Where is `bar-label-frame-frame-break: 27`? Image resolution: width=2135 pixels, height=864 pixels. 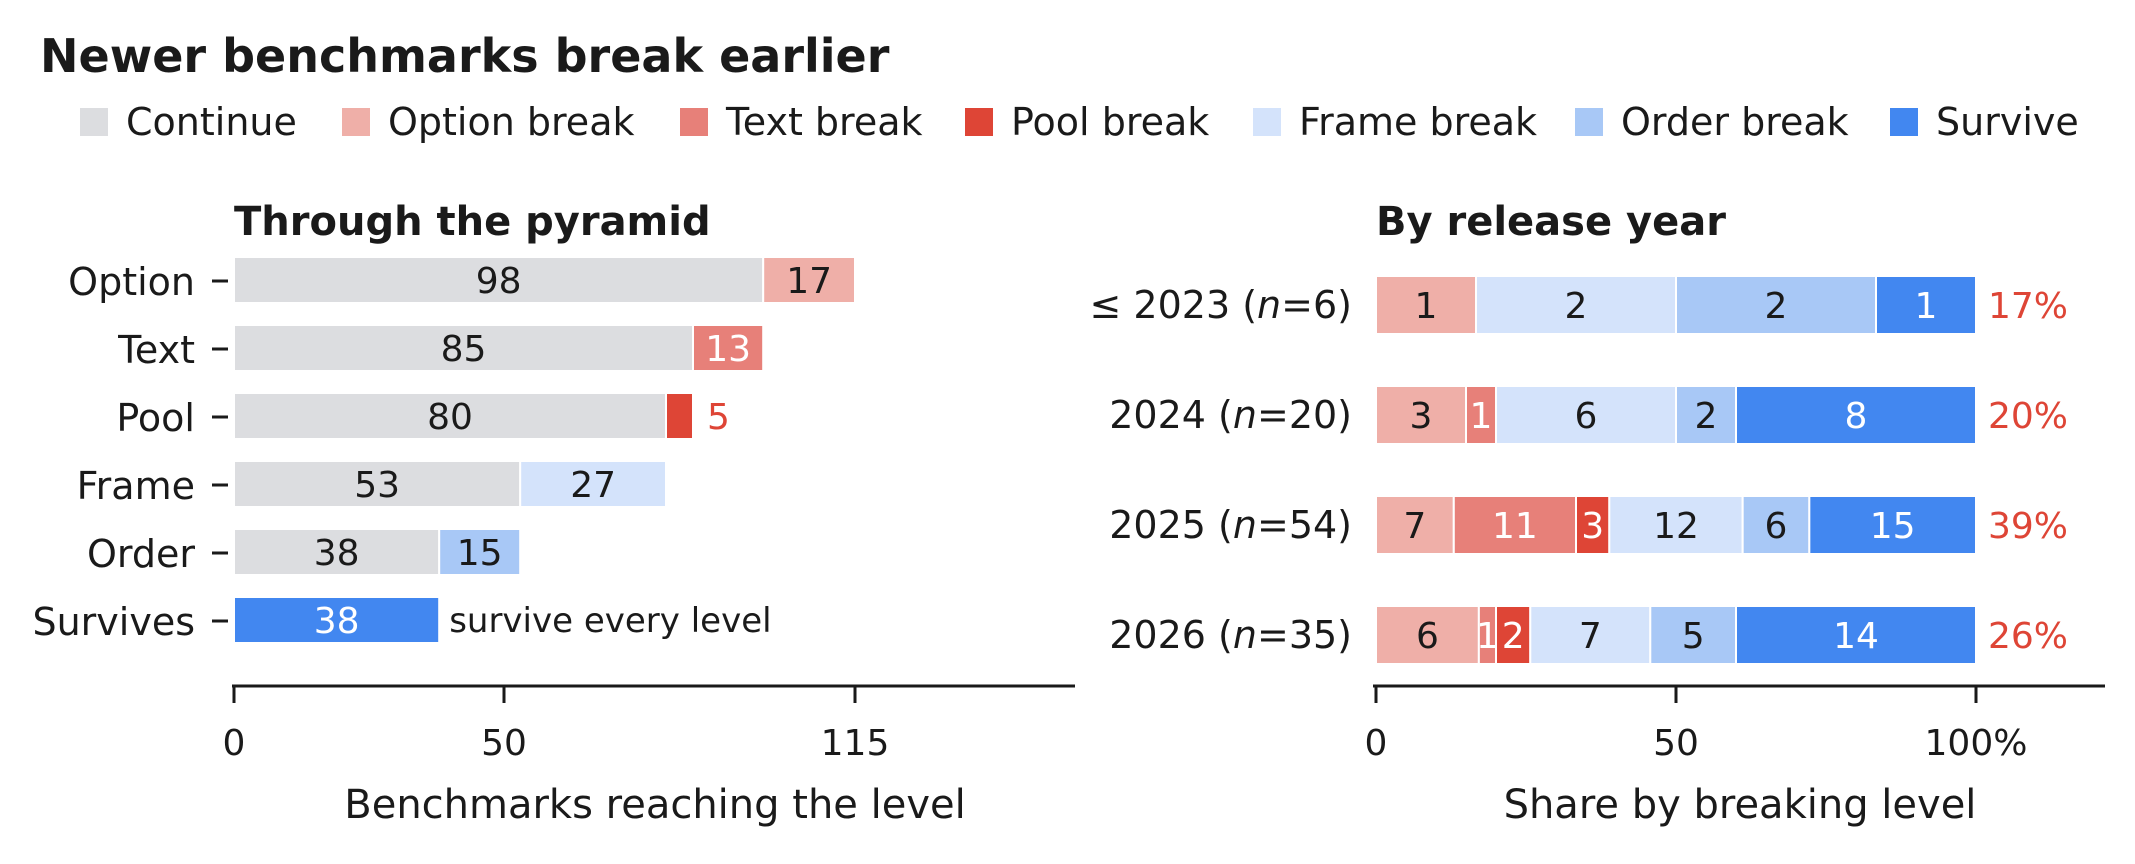 bar-label-frame-frame-break: 27 is located at coordinates (593, 485).